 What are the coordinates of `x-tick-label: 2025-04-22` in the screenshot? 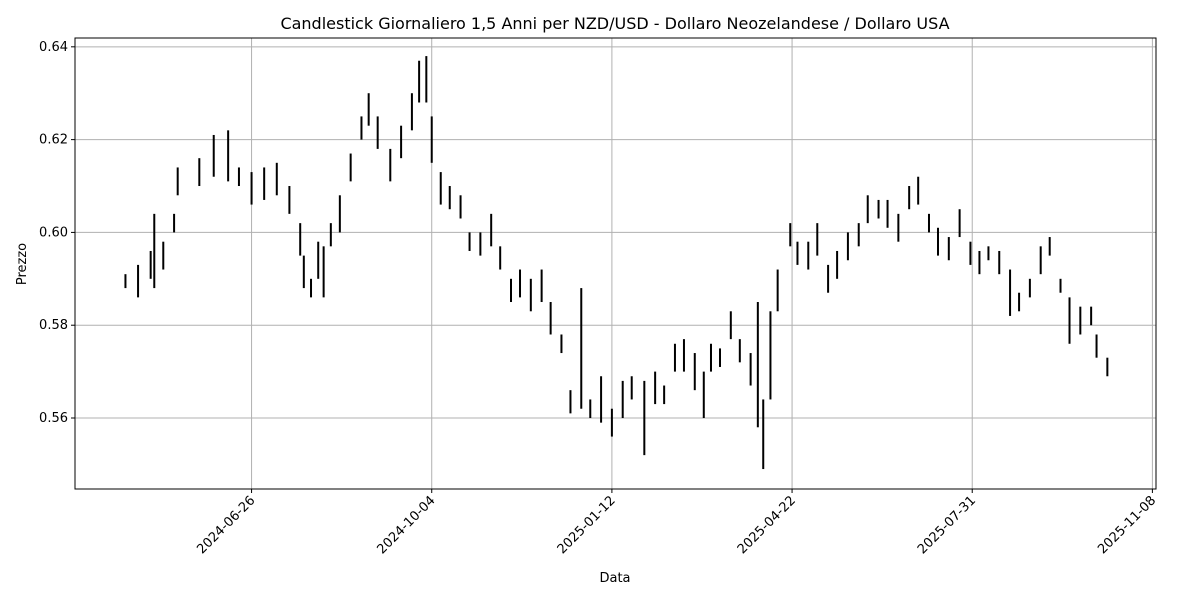 It's located at (767, 525).